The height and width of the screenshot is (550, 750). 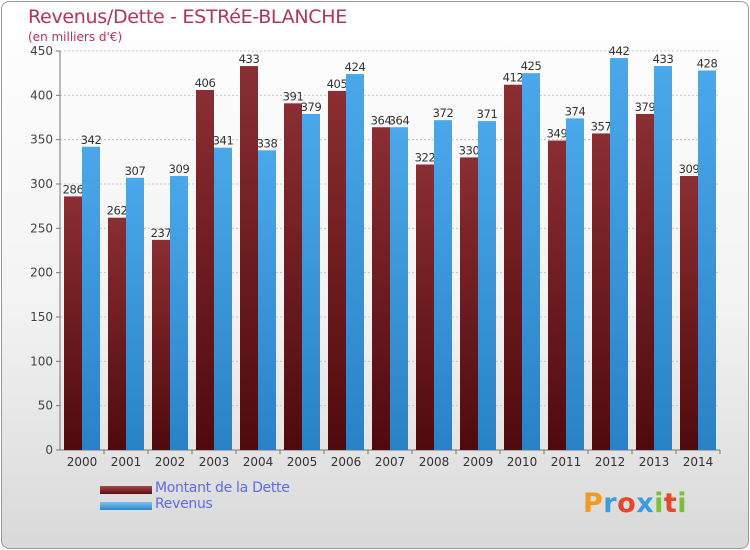 I want to click on bar-revenus-2006, so click(x=355, y=262).